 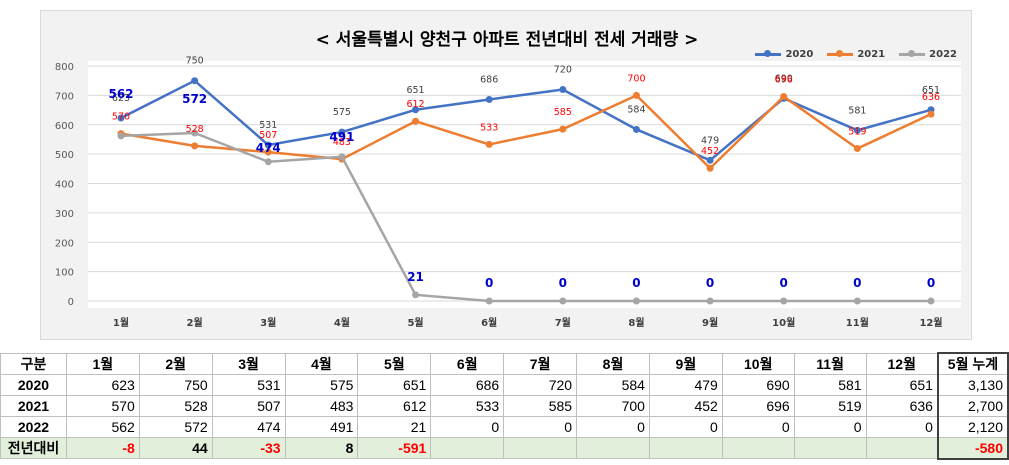 What do you see at coordinates (121, 98) in the screenshot?
I see `data-label-2020: 623` at bounding box center [121, 98].